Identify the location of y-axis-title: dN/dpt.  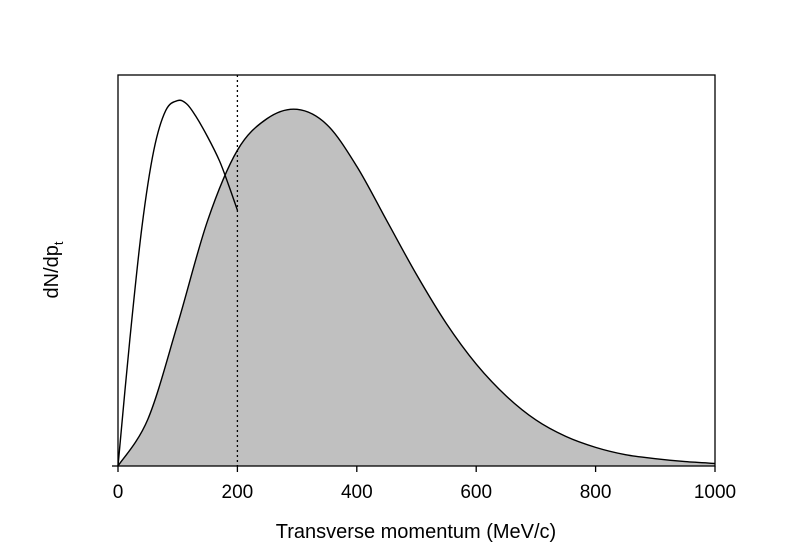
(53, 269).